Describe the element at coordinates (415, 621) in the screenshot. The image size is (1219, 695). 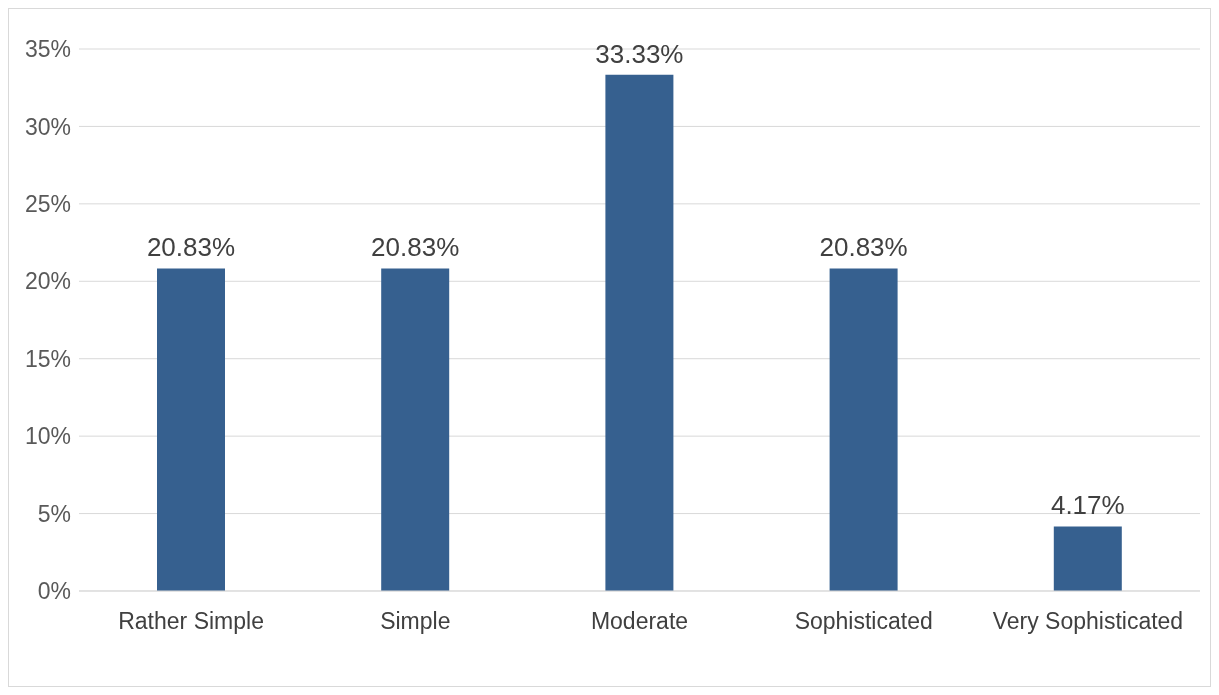
I see `x-tick-label: Simple` at that location.